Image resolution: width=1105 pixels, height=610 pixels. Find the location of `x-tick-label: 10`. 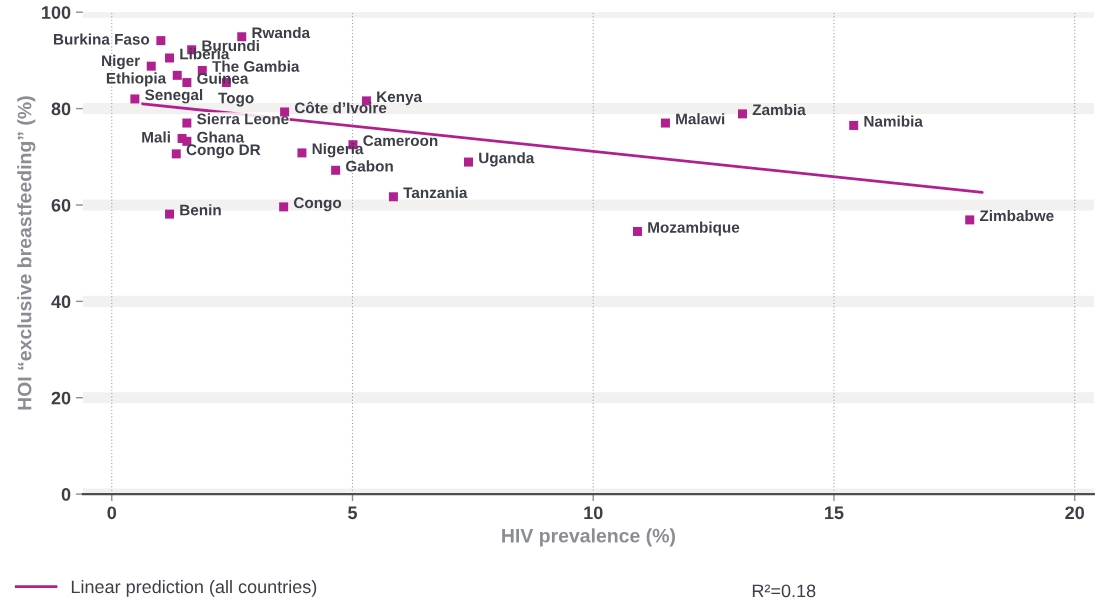

x-tick-label: 10 is located at coordinates (593, 513).